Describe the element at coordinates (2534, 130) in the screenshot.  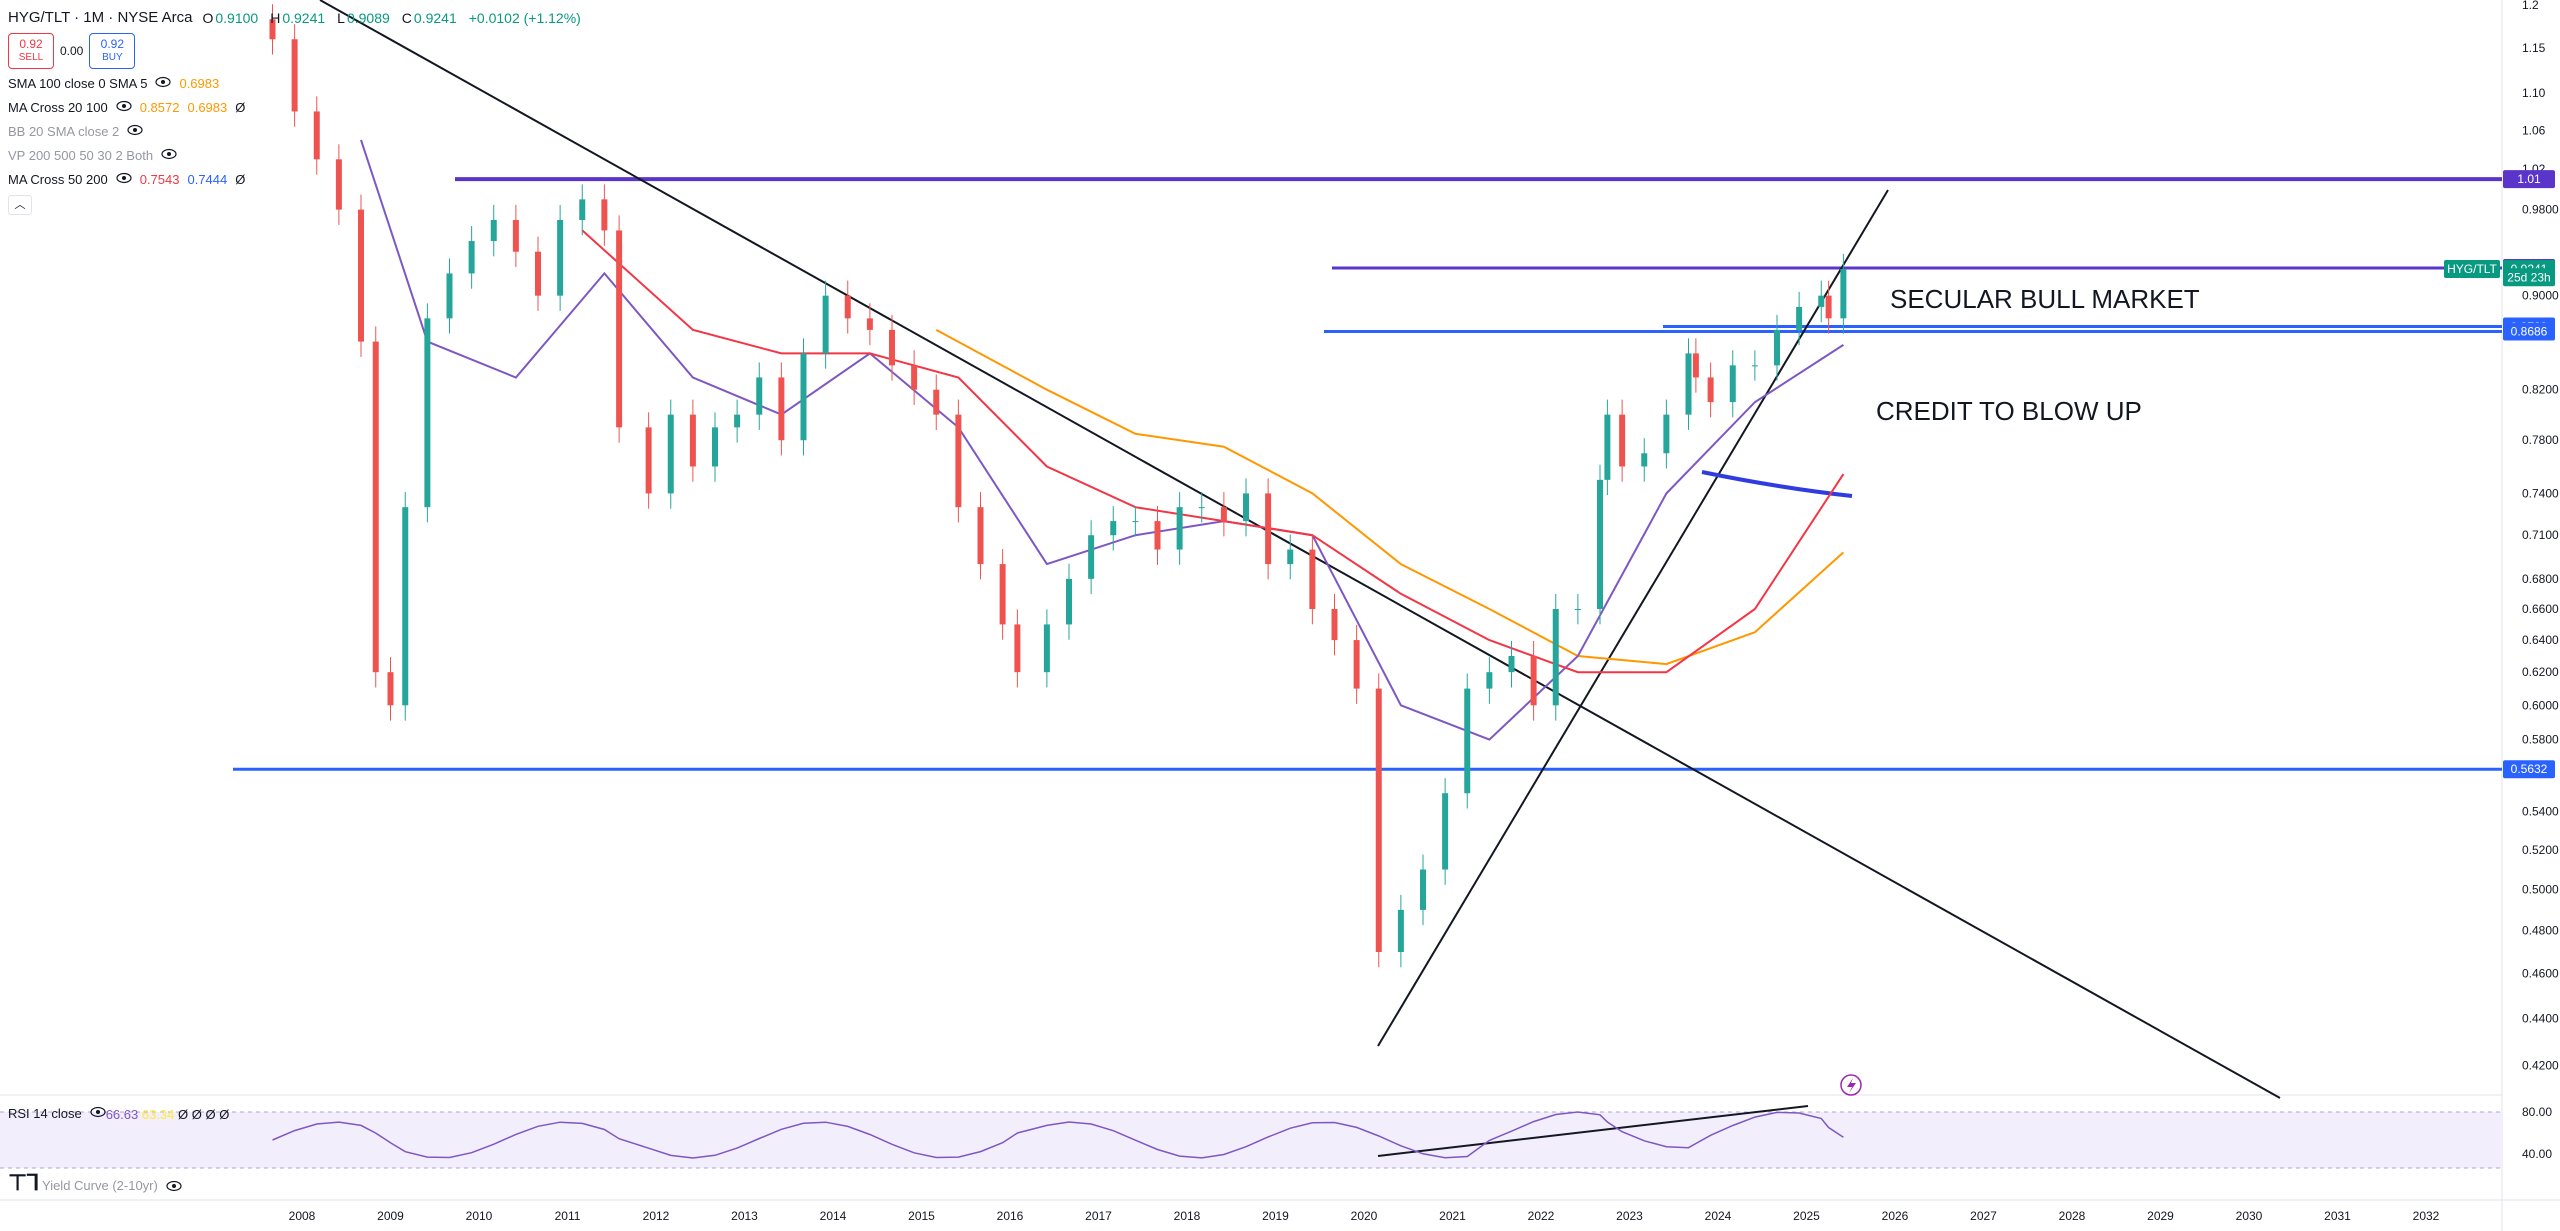
I see `price-tick-label: 1.06` at that location.